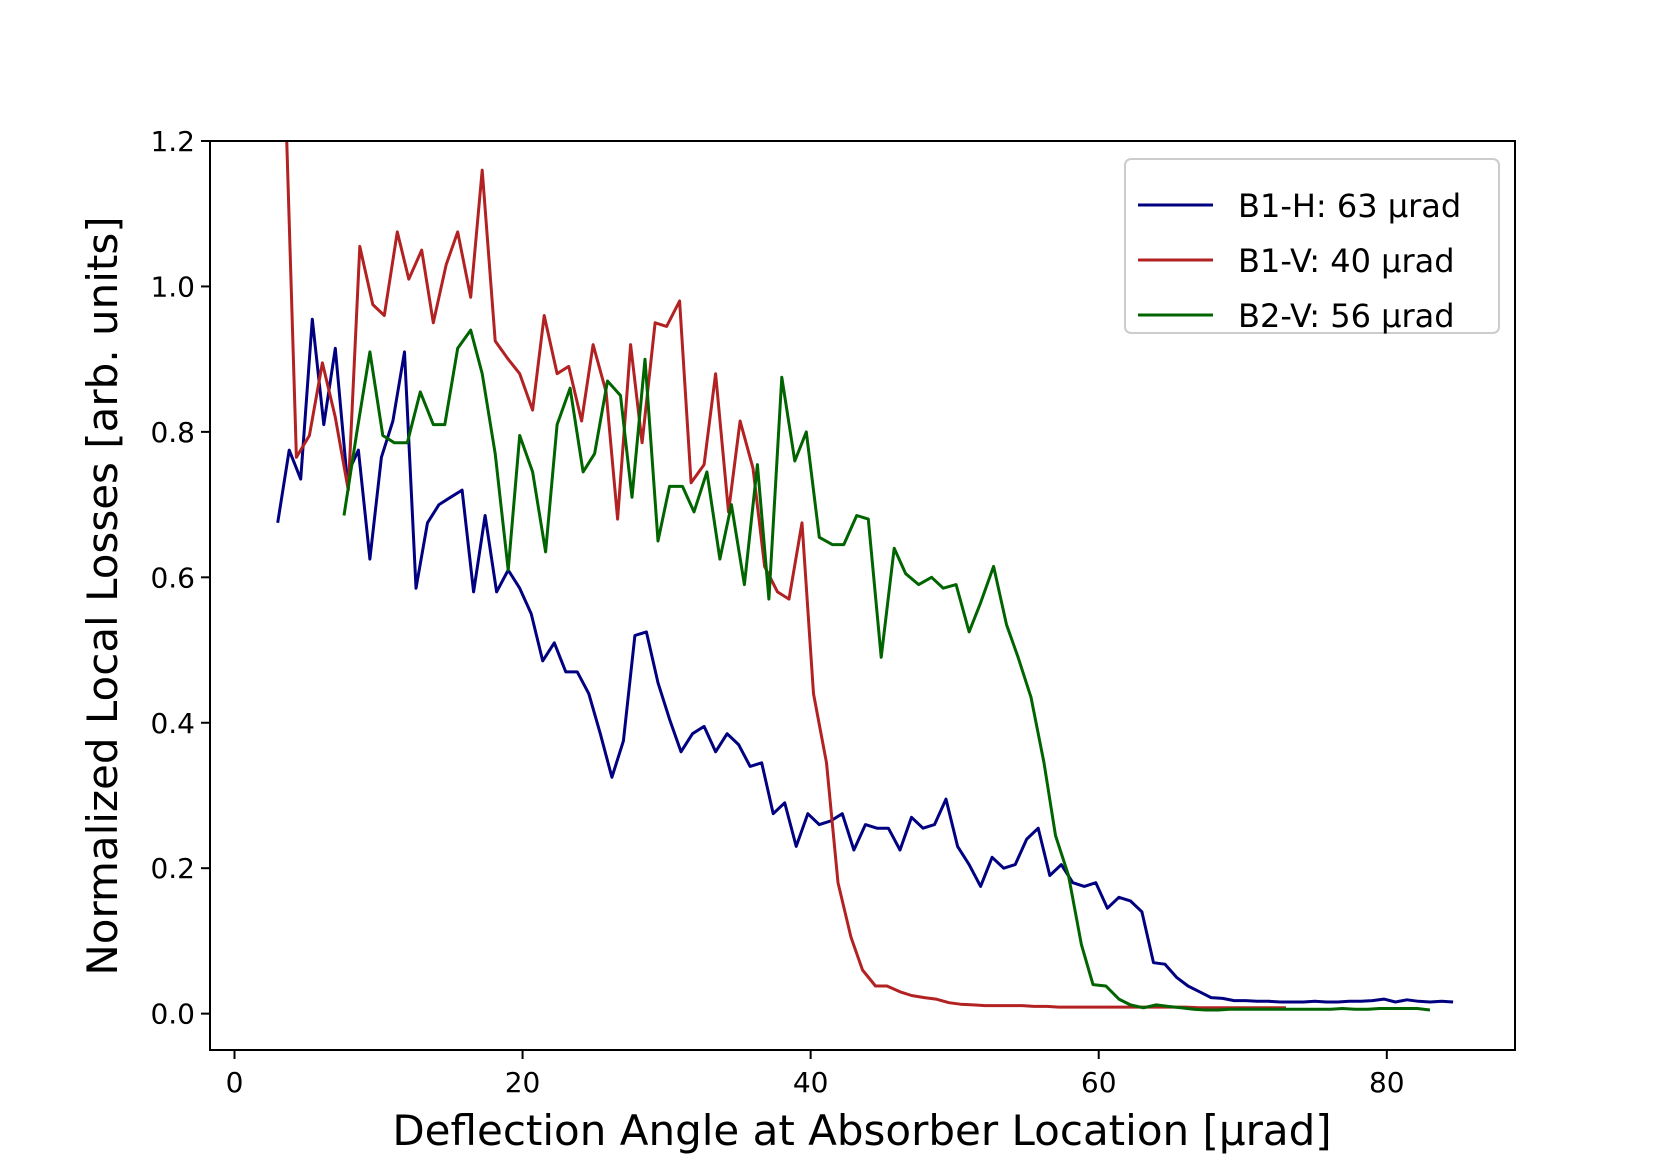  I want to click on x-tick-label: 0, so click(235, 1082).